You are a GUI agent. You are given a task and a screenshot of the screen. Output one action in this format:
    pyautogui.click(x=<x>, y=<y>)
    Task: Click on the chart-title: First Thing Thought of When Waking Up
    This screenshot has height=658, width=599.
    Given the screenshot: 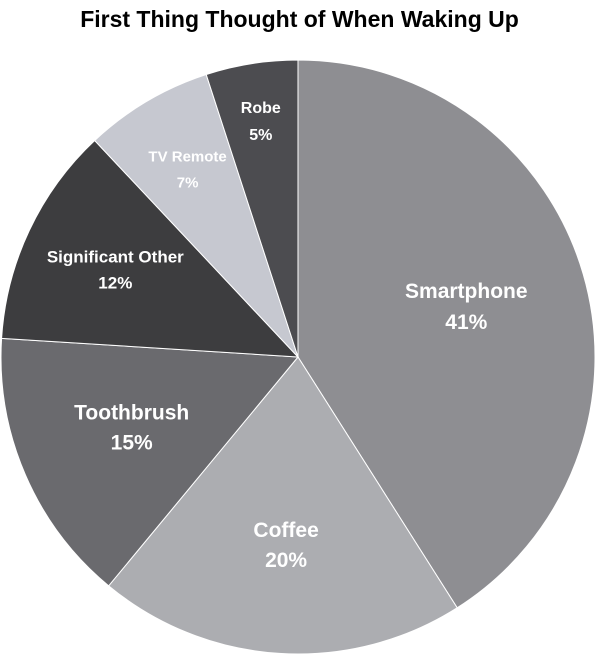 What is the action you would take?
    pyautogui.click(x=299, y=19)
    